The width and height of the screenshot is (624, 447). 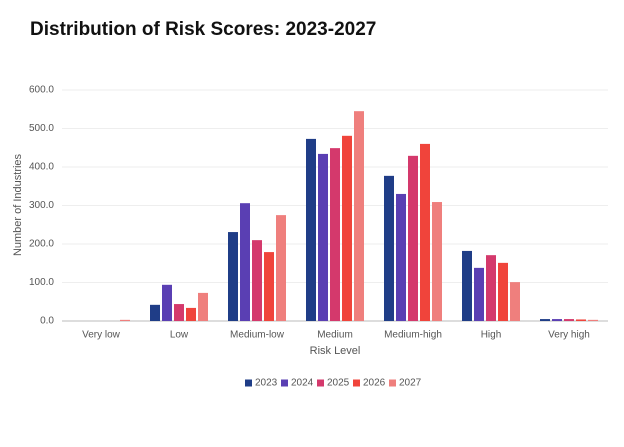 What do you see at coordinates (41, 167) in the screenshot?
I see `y-tick-label: 400.0` at bounding box center [41, 167].